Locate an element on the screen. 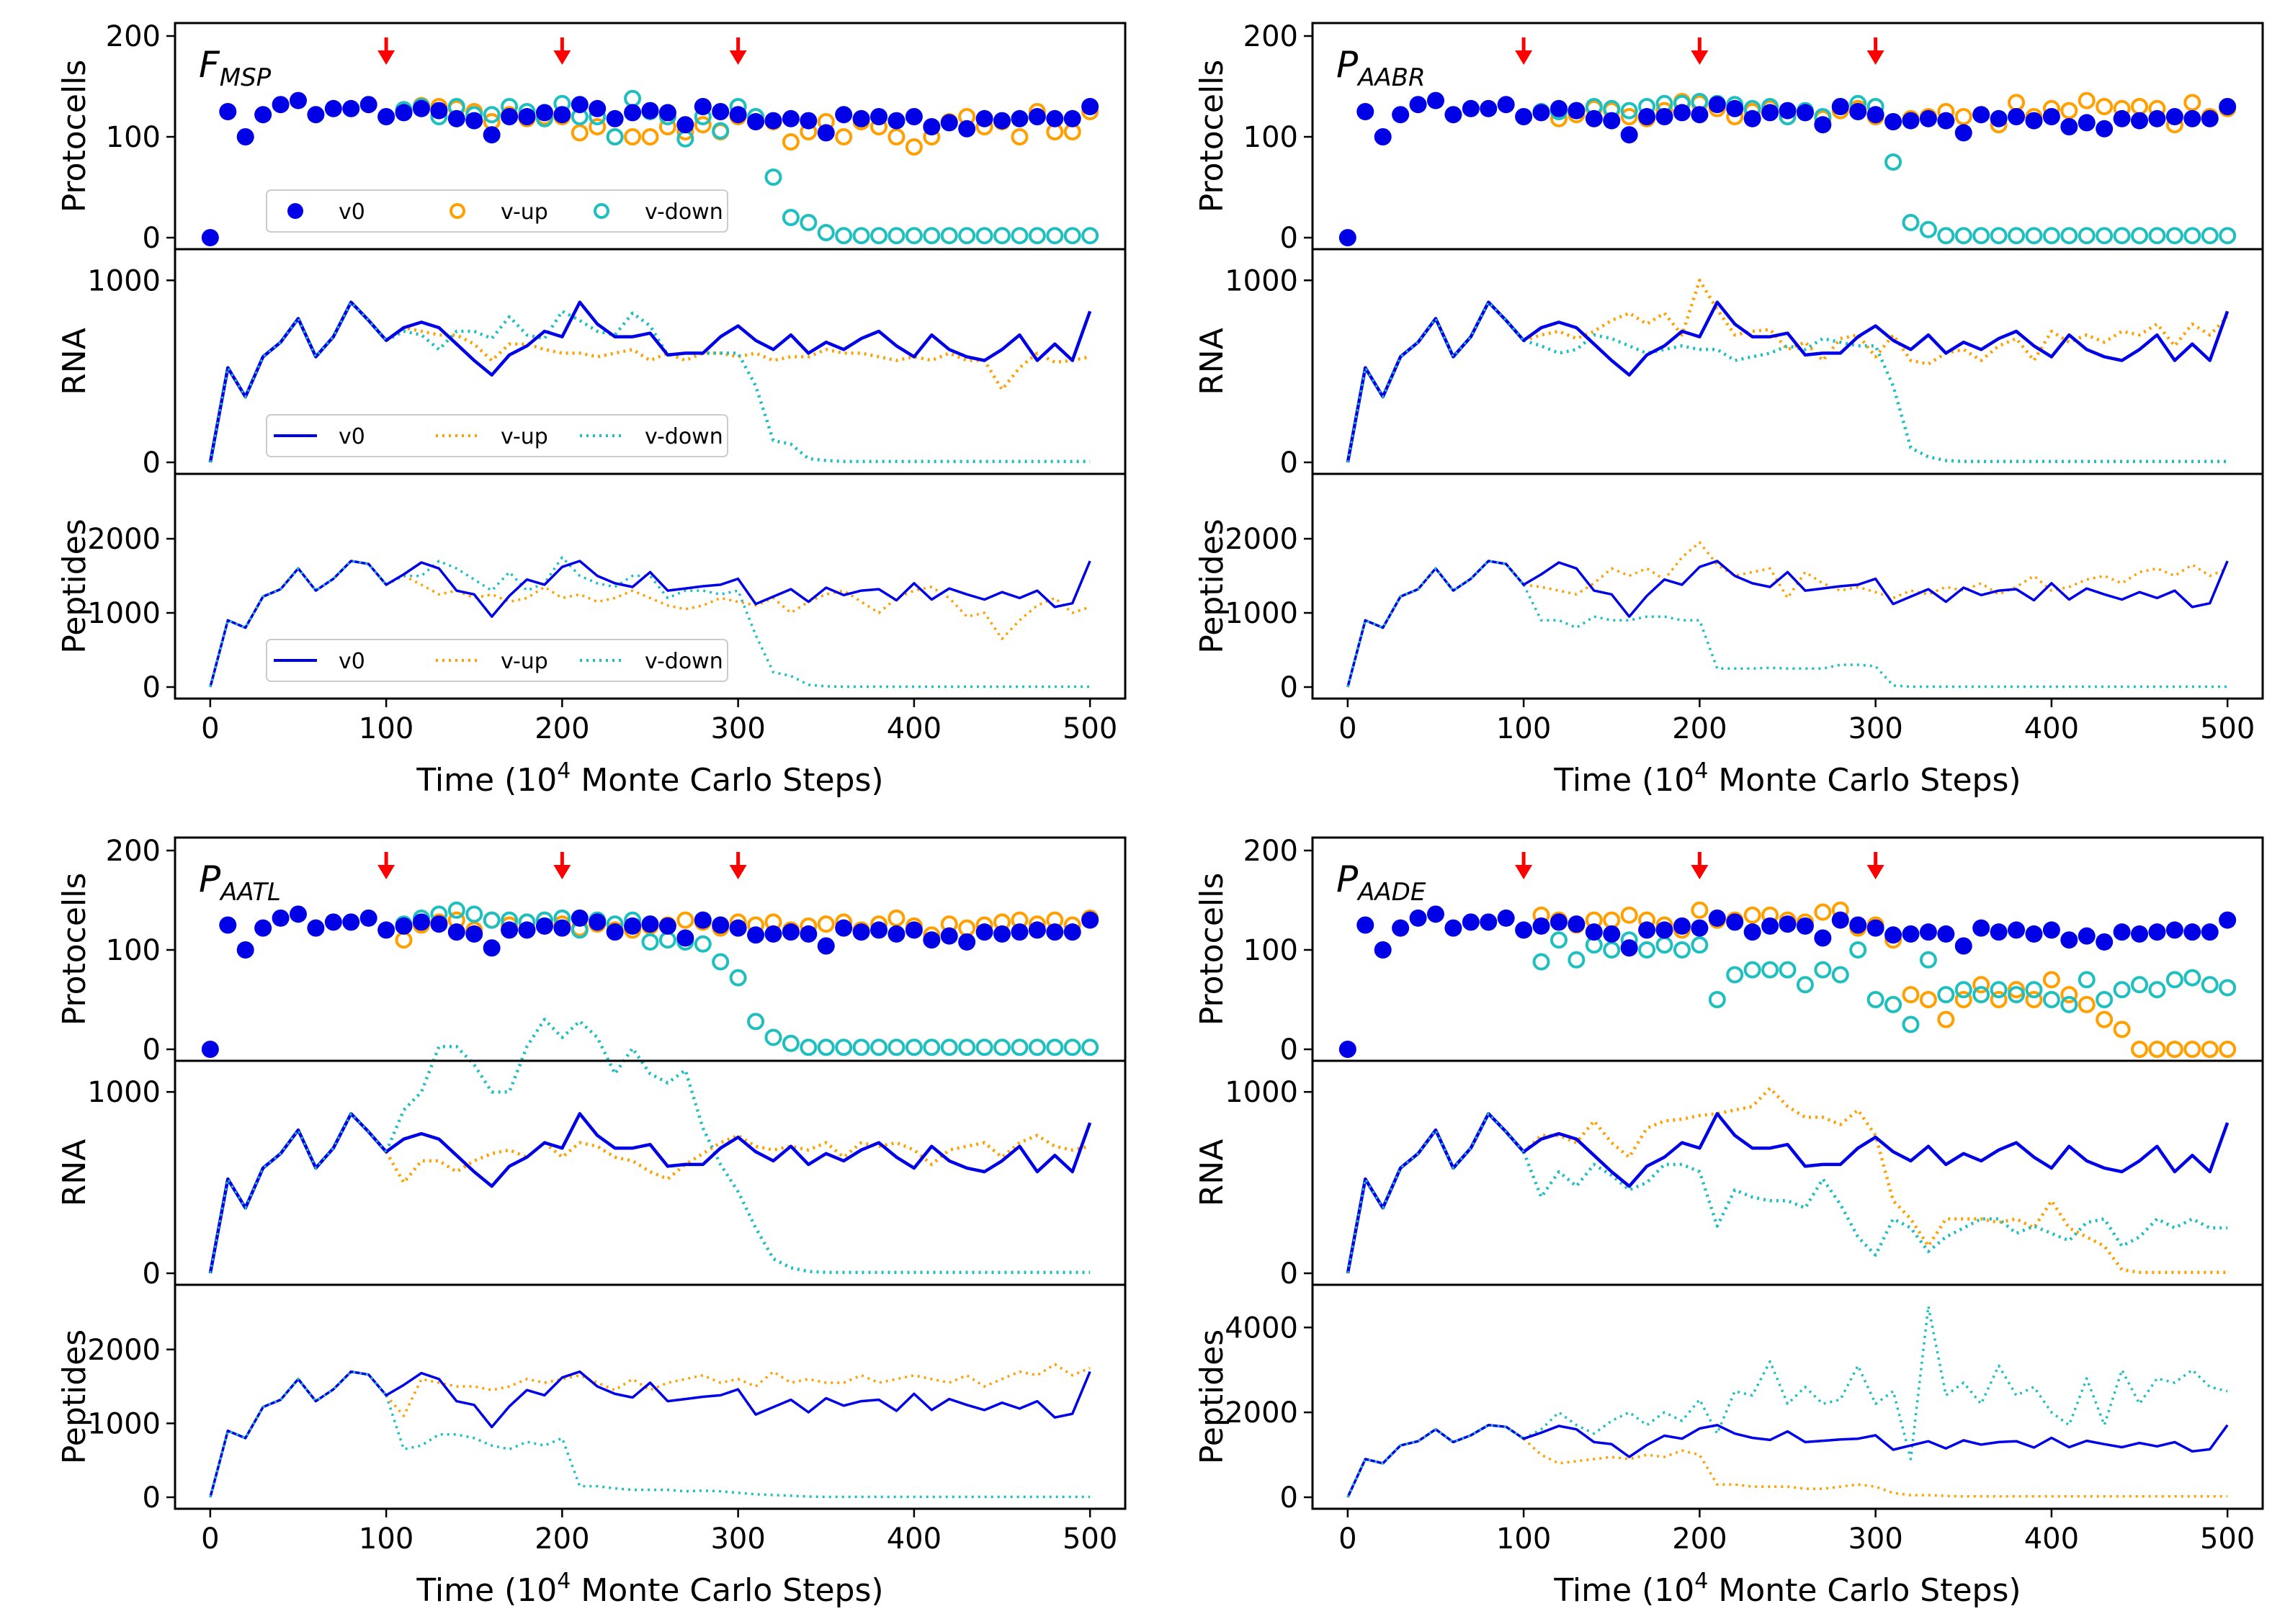 The height and width of the screenshot is (1624, 2285). panel-title-text: PAADE is located at coordinates (1381, 883).